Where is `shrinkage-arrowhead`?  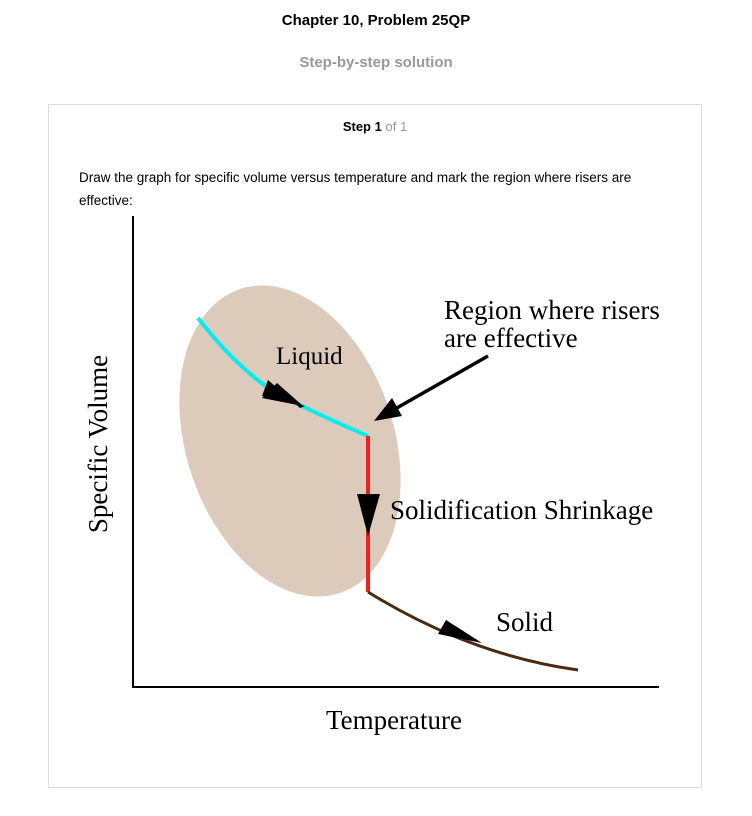 shrinkage-arrowhead is located at coordinates (368, 515).